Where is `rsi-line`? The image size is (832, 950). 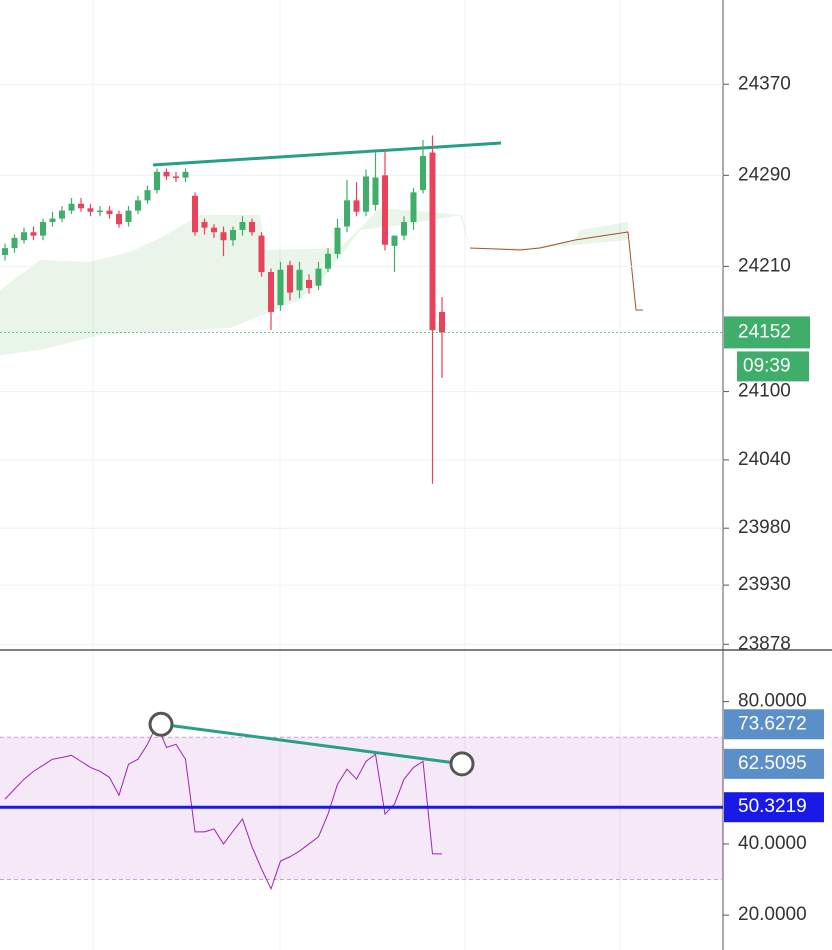
rsi-line is located at coordinates (223, 807).